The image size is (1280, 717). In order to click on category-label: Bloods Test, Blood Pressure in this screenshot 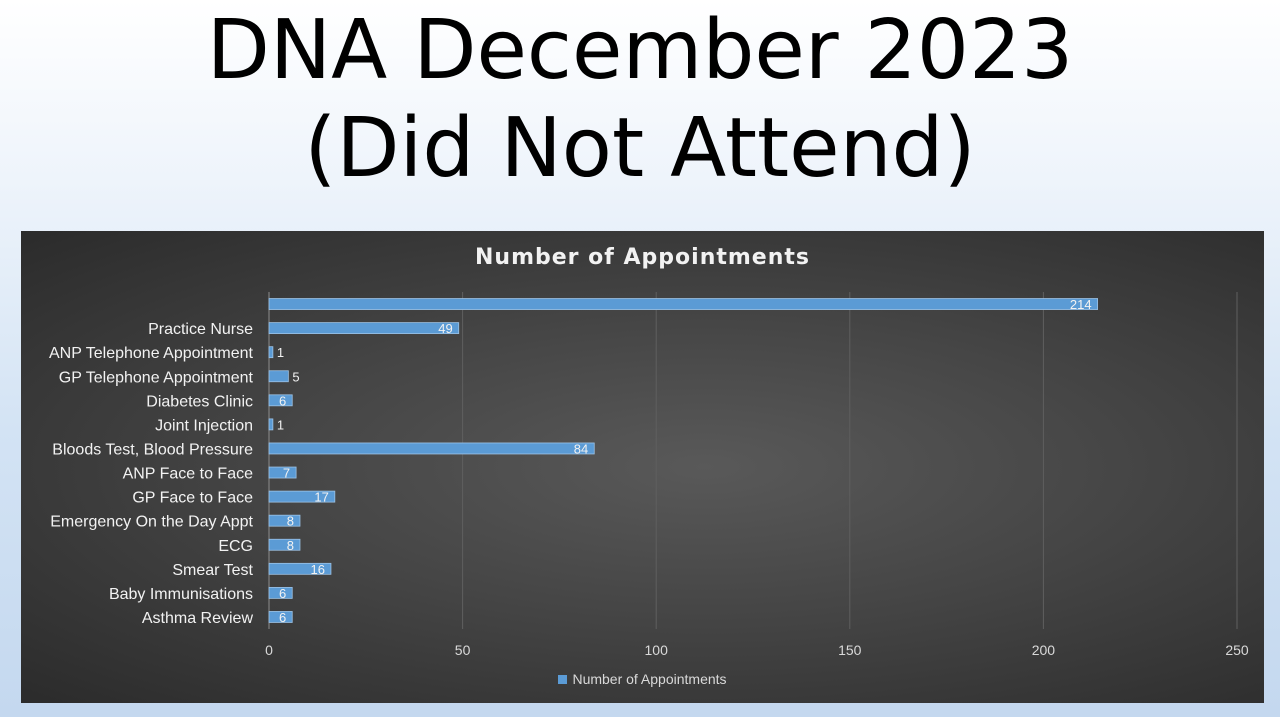, I will do `click(152, 449)`.